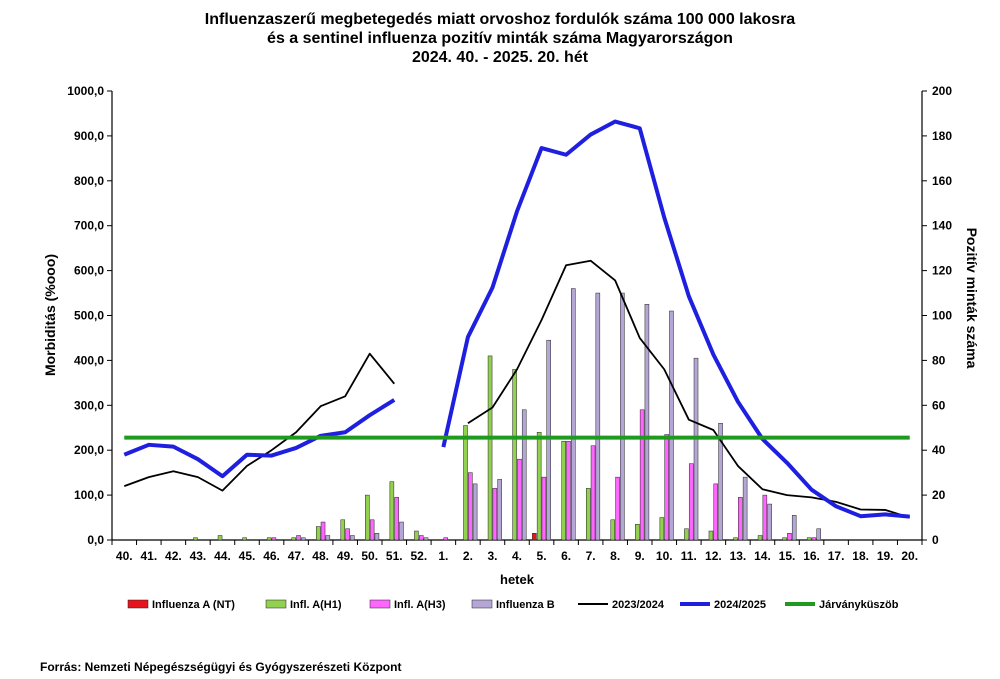  Describe the element at coordinates (345, 556) in the screenshot. I see `x-tick-label: 49.` at that location.